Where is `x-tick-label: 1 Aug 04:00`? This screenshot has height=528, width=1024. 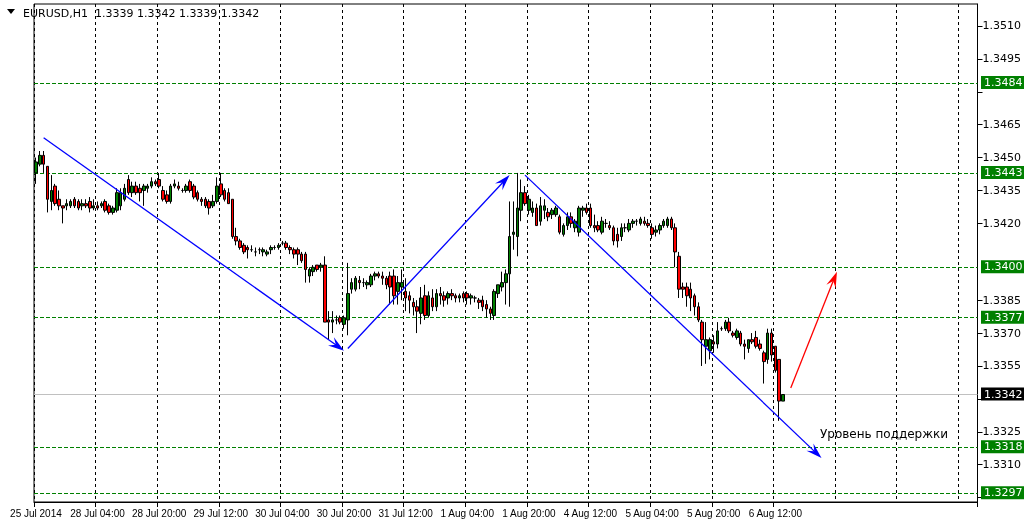
x-tick-label: 1 Aug 04:00 is located at coordinates (467, 513).